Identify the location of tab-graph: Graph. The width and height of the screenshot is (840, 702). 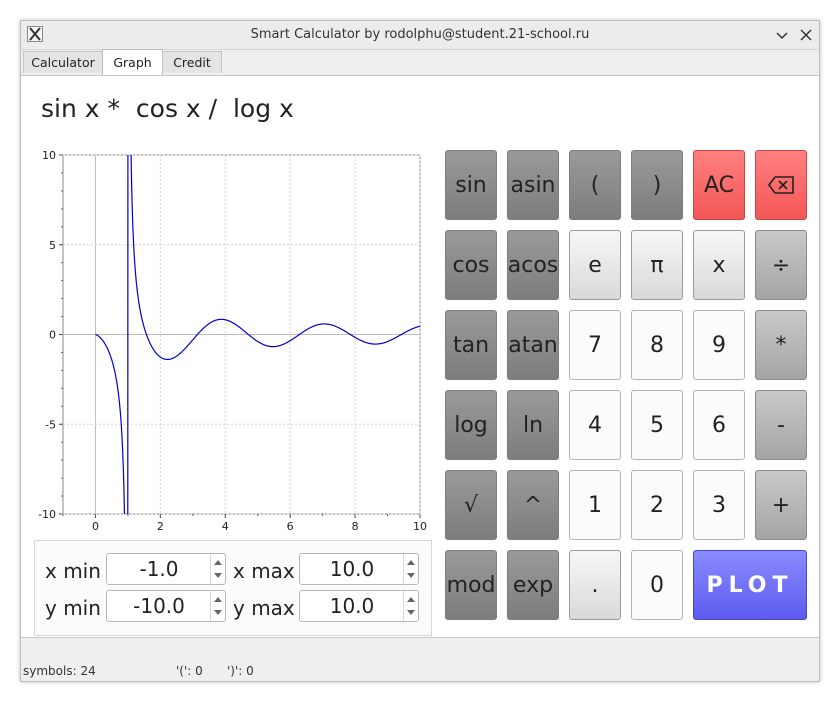
(132, 62).